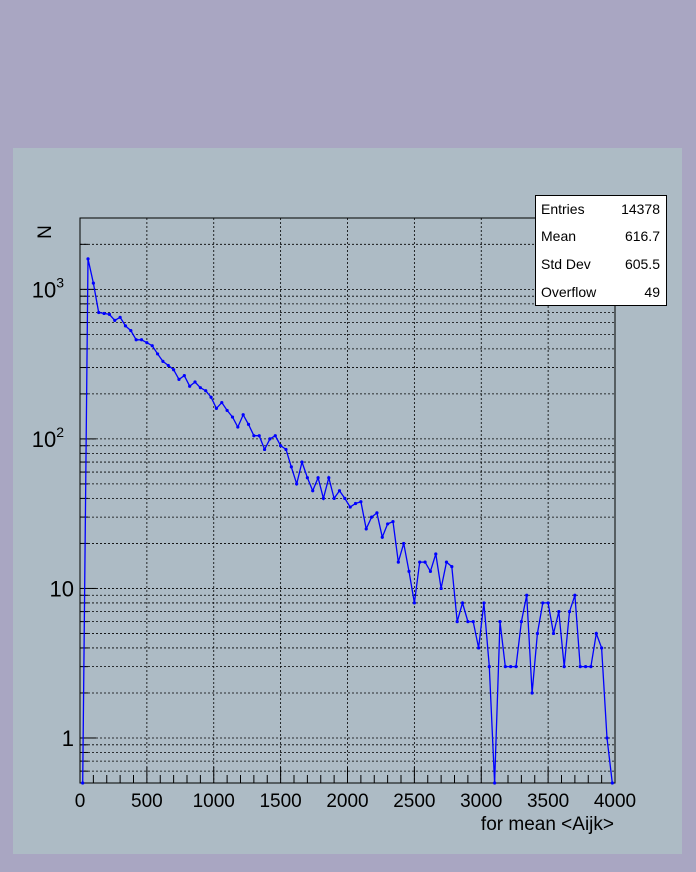  What do you see at coordinates (600, 209) in the screenshot?
I see `stats-row-entries: Entries 14378` at bounding box center [600, 209].